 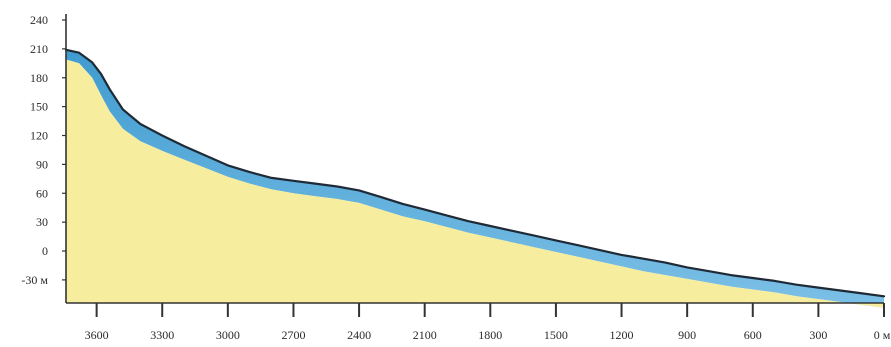 What do you see at coordinates (39, 20) in the screenshot?
I see `y-tick-label: 240` at bounding box center [39, 20].